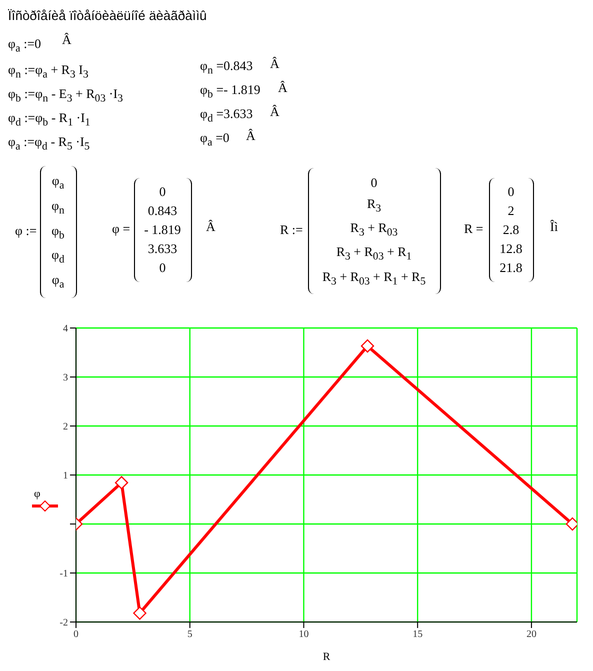 The width and height of the screenshot is (593, 671). Describe the element at coordinates (58, 232) in the screenshot. I see `text: φ$_{b}$` at that location.